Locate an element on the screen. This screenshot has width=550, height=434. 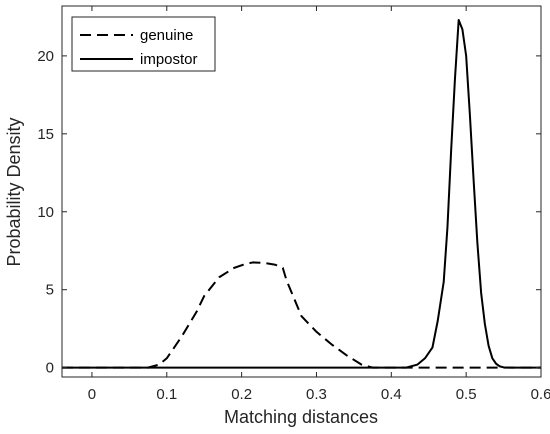
y-tick-label: 20 is located at coordinates (45, 56).